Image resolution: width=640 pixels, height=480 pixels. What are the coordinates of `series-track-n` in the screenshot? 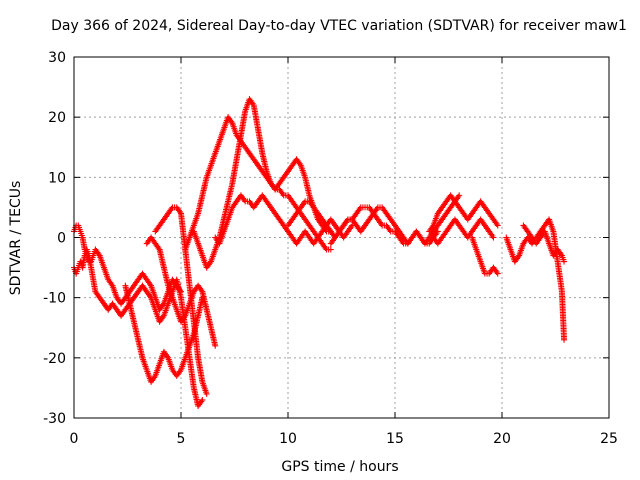 It's located at (535, 279).